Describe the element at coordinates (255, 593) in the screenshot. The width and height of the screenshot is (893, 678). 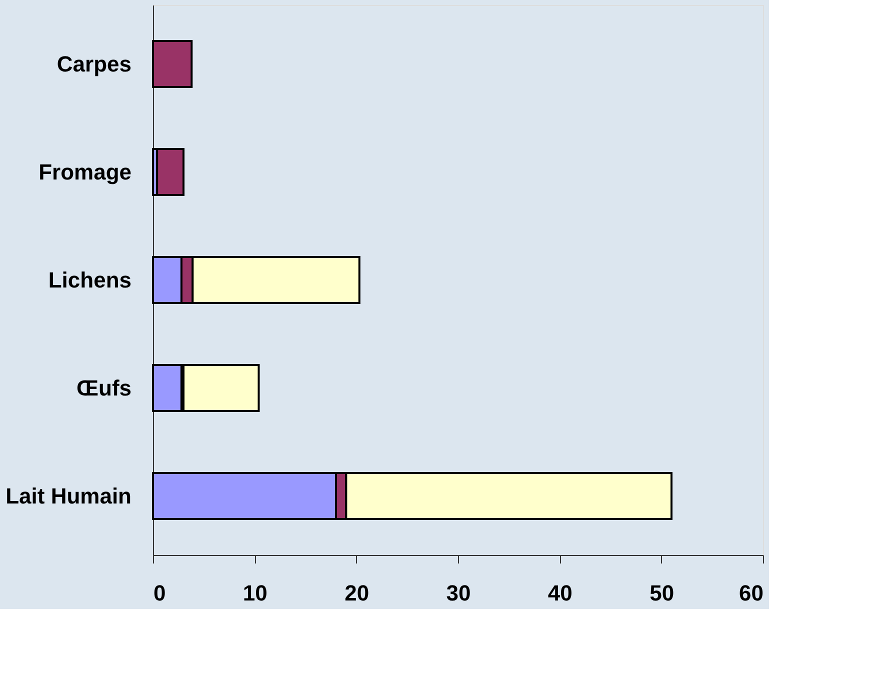
I see `x-tick-label: 10` at that location.